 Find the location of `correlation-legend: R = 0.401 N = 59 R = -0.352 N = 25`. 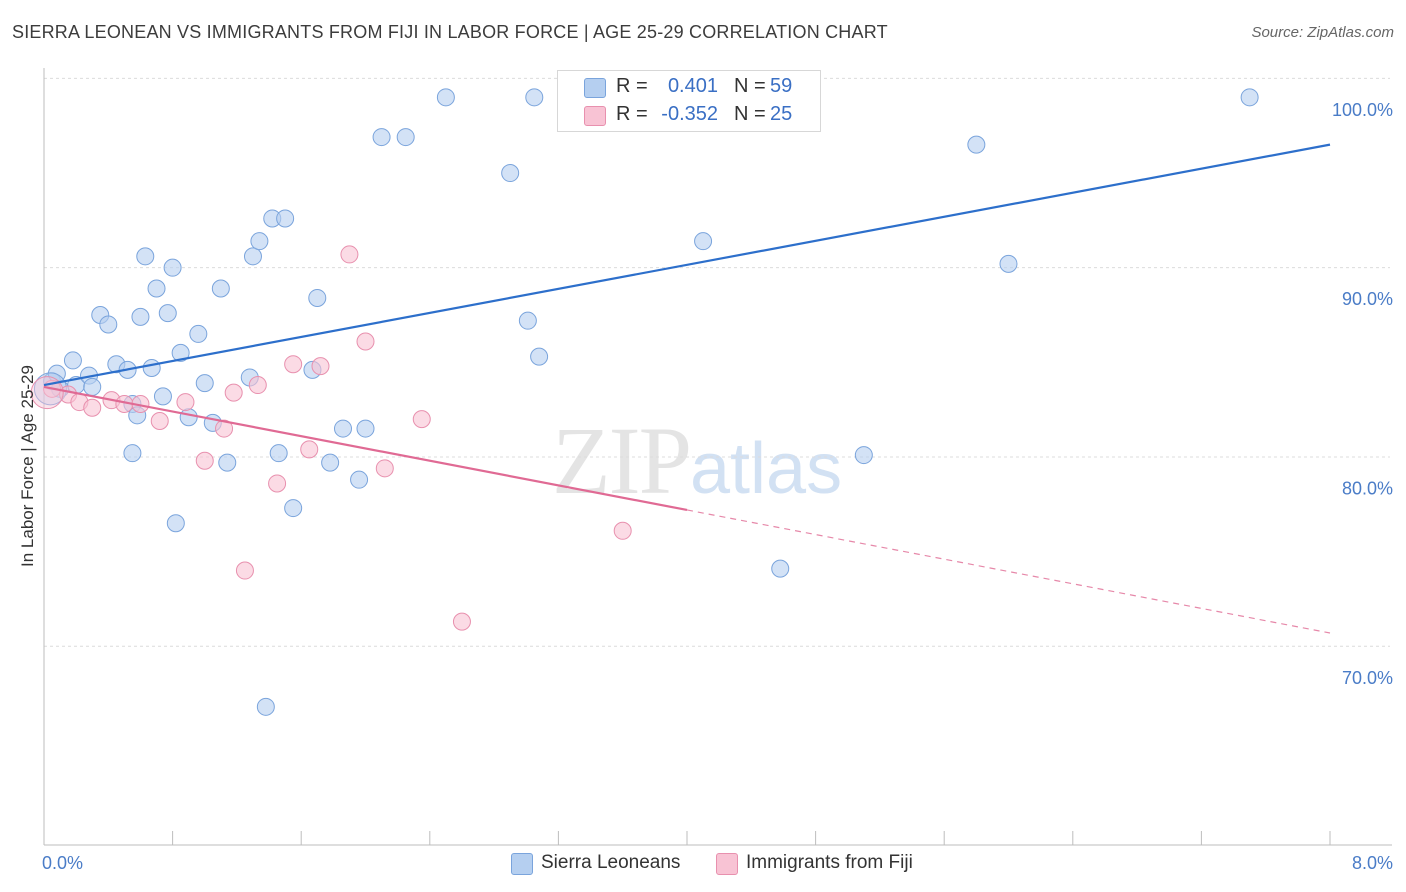

correlation-legend: R = 0.401 N = 59 R = -0.352 N = 25 is located at coordinates (689, 101).